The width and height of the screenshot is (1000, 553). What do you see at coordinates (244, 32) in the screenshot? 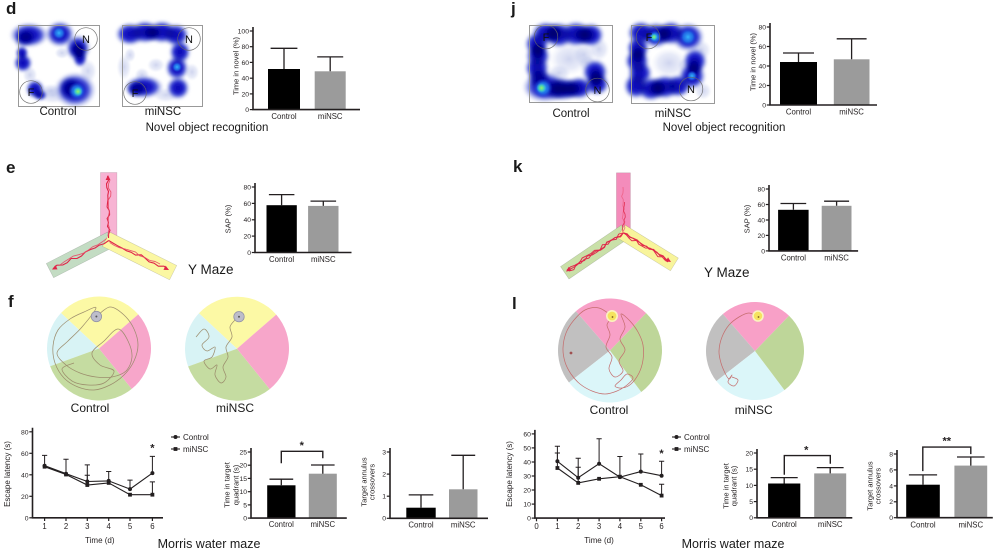
I see `svg-text: 100` at bounding box center [244, 32].